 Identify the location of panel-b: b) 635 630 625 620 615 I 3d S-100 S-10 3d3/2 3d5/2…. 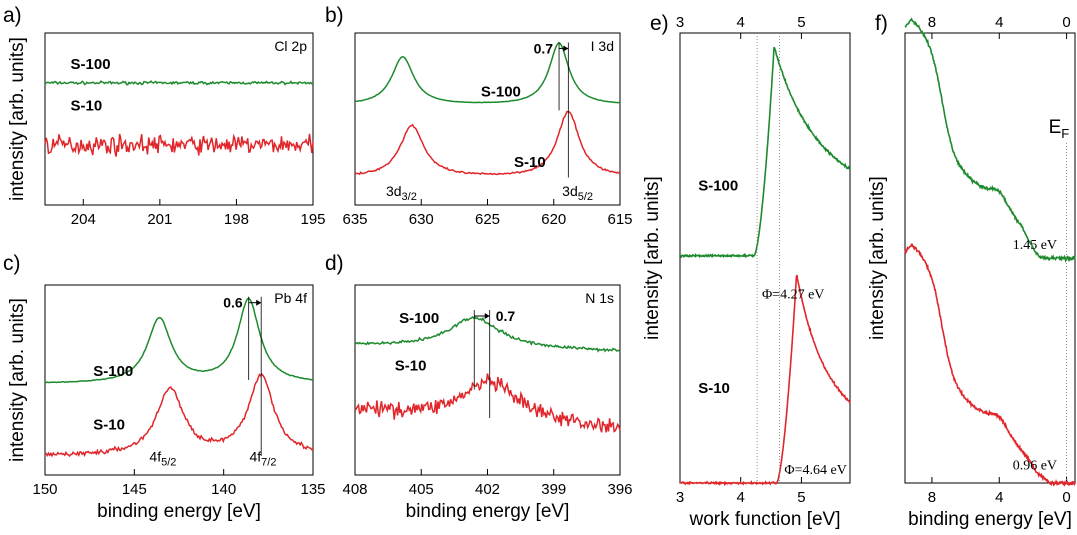
(479, 116).